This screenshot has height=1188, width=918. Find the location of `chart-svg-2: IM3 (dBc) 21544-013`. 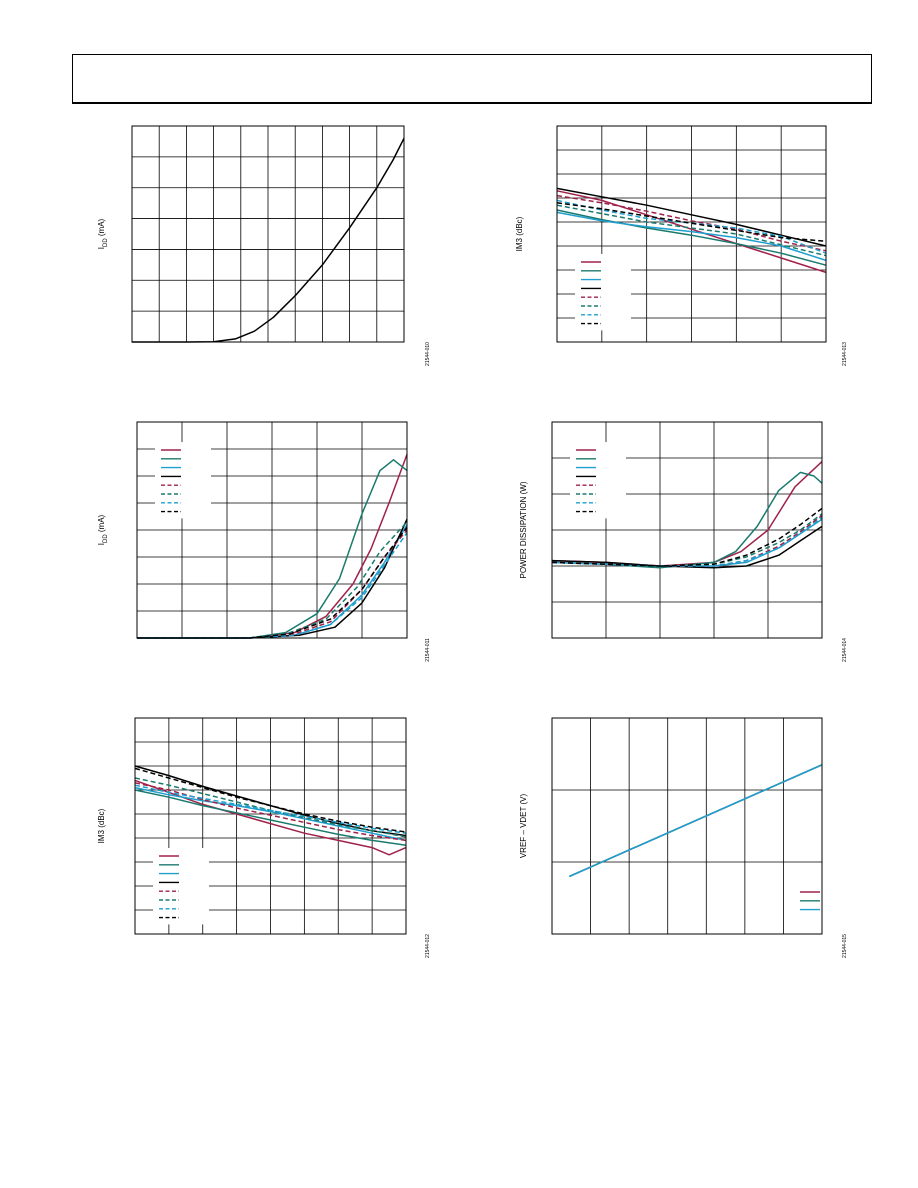

chart-svg-2: IM3 (dBc) 21544-013 is located at coordinates (681, 245).